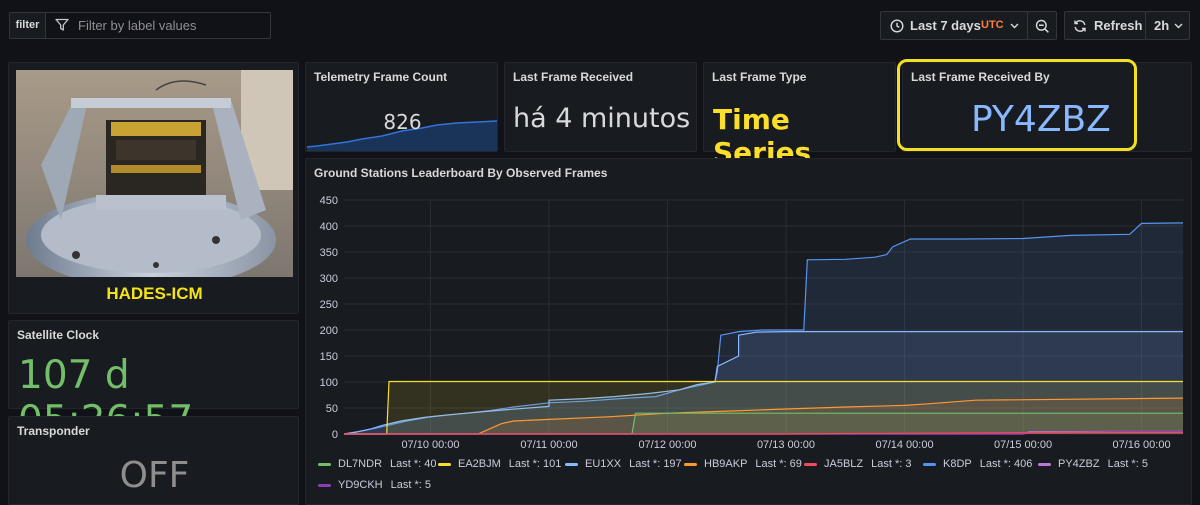 This screenshot has width=1200, height=505. What do you see at coordinates (158, 25) in the screenshot?
I see `filter-input: Filter by label values` at bounding box center [158, 25].